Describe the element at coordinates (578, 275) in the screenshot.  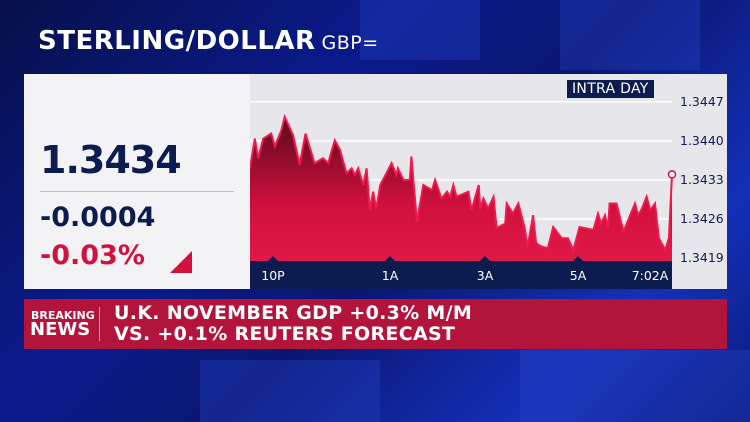
I see `x-tick-label: 5A` at that location.